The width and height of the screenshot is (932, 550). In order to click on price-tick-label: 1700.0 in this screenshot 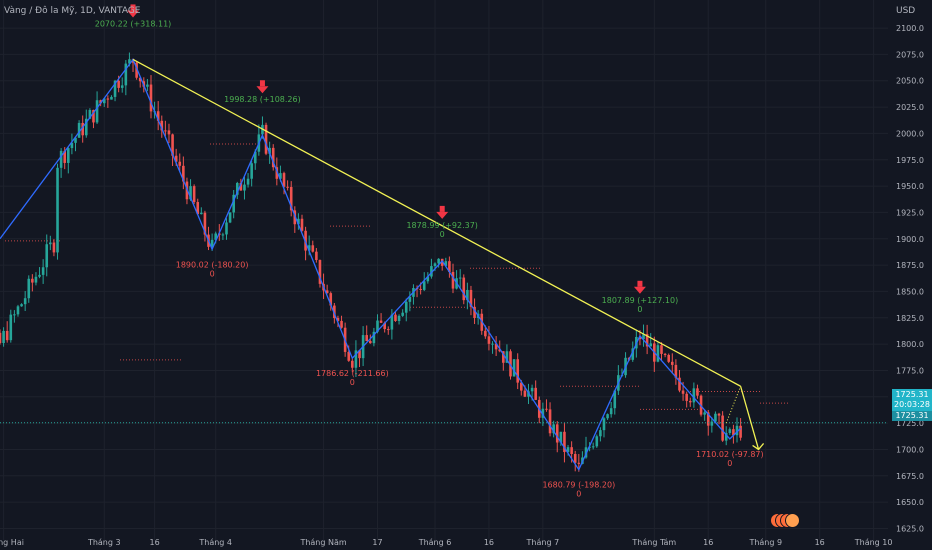, I will do `click(910, 449)`.